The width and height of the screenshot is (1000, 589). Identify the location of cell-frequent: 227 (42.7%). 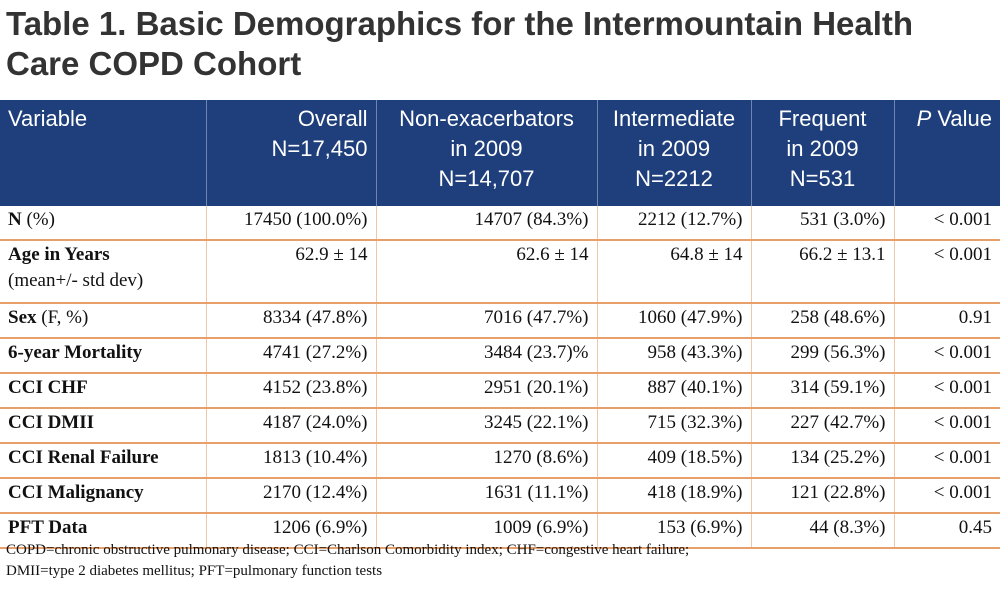
(822, 426).